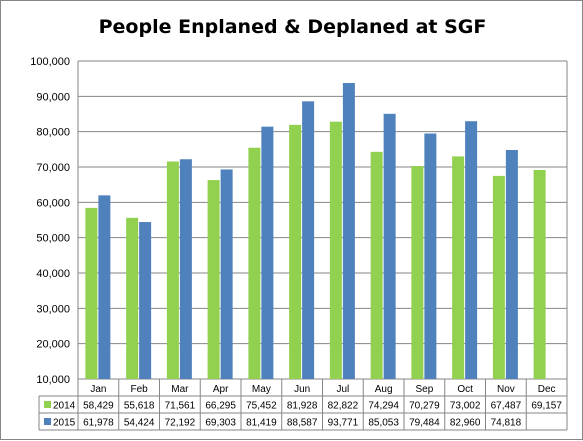 This screenshot has height=441, width=583. What do you see at coordinates (139, 423) in the screenshot?
I see `table-cell-2015-Feb: 54,424` at bounding box center [139, 423].